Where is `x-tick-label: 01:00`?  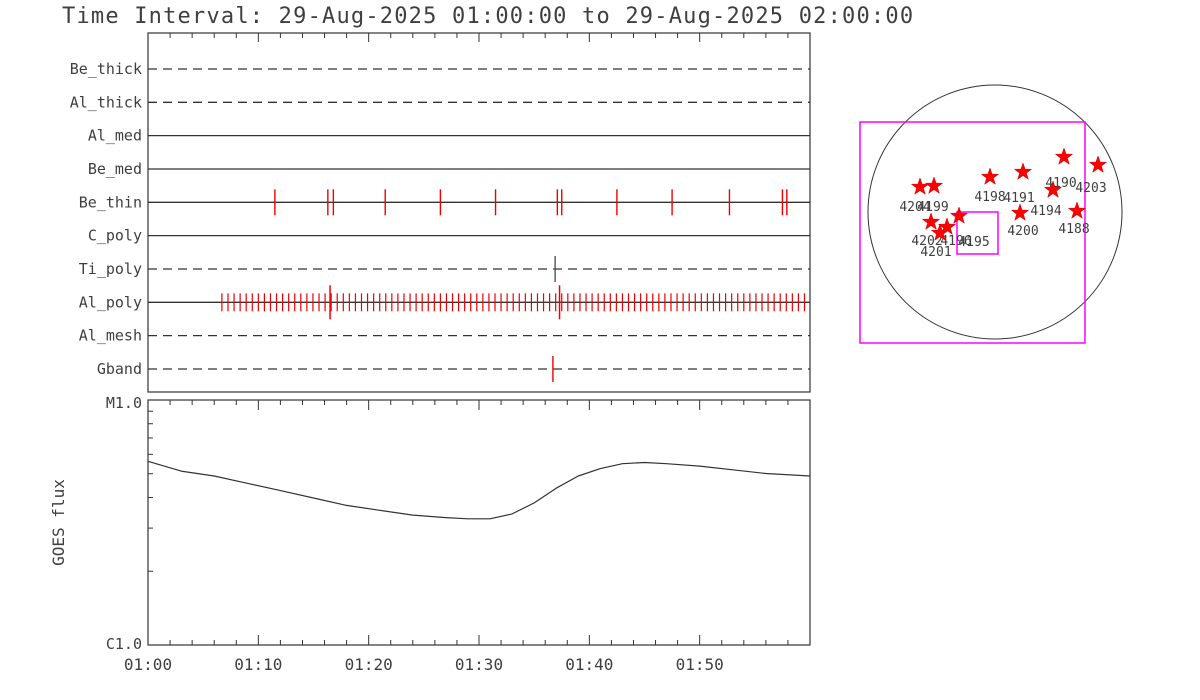 x-tick-label: 01:00 is located at coordinates (148, 664).